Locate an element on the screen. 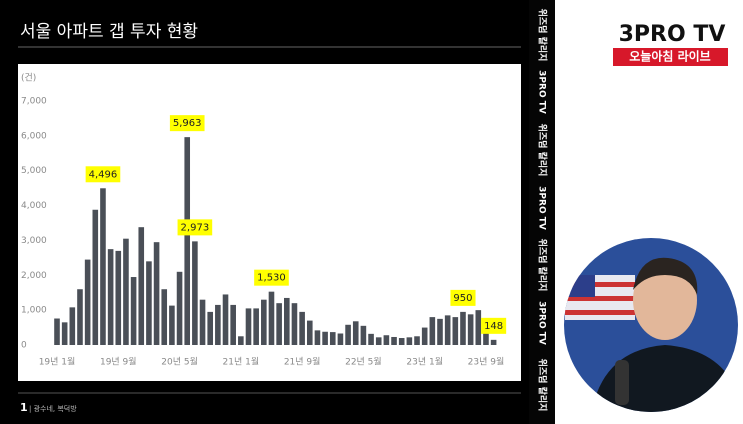 The width and height of the screenshot is (743, 424). value-label: 2,973 is located at coordinates (195, 227).